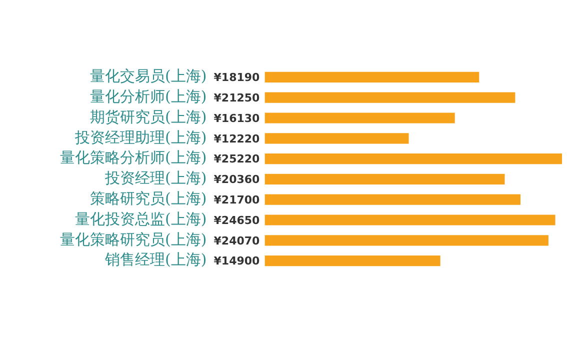 The image size is (567, 338). What do you see at coordinates (237, 159) in the screenshot?
I see `data-label: ¥25220` at bounding box center [237, 159].